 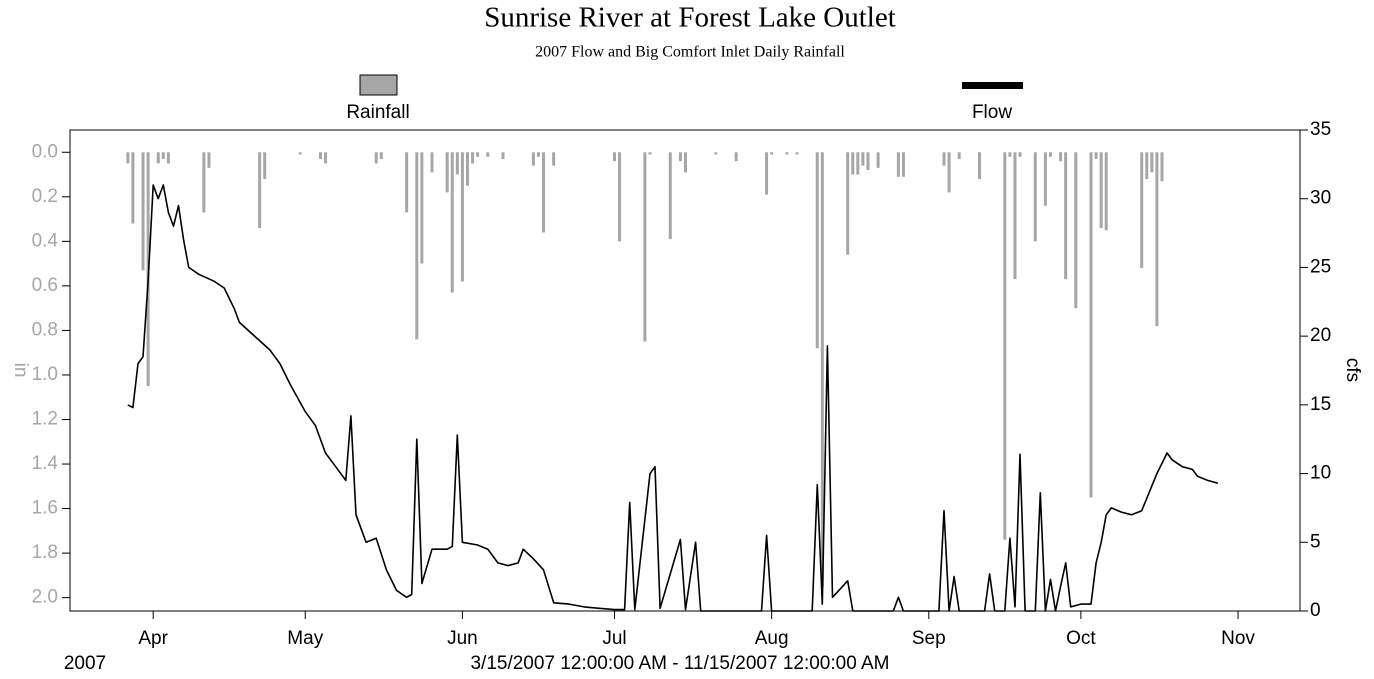 I want to click on y-tick-label: 0.0, so click(x=45, y=151).